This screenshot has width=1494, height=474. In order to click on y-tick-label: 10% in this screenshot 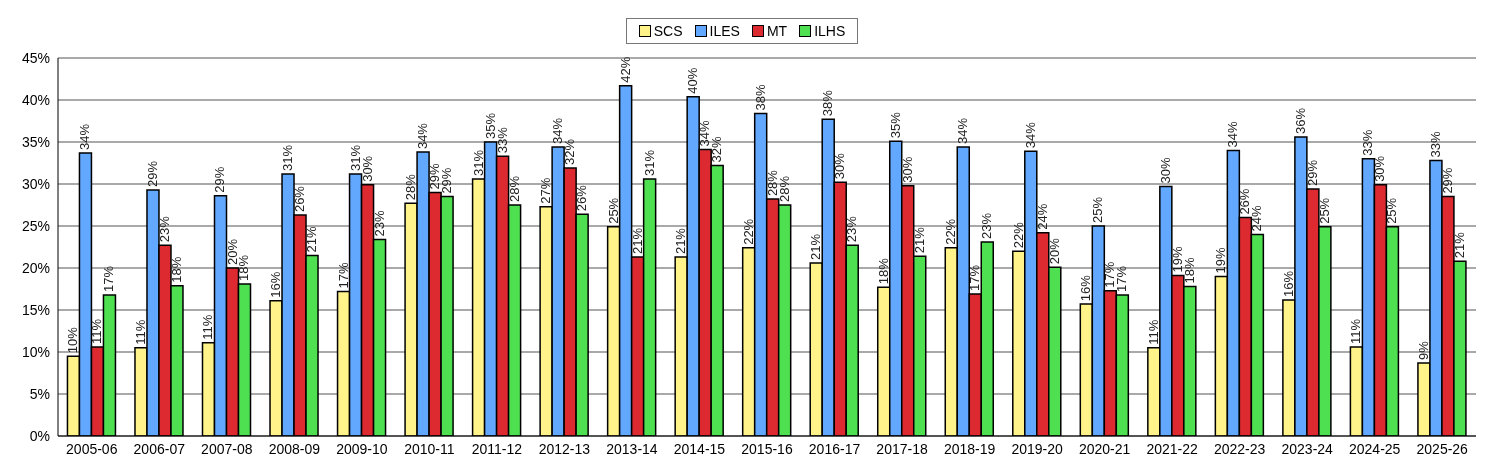, I will do `click(35, 351)`.